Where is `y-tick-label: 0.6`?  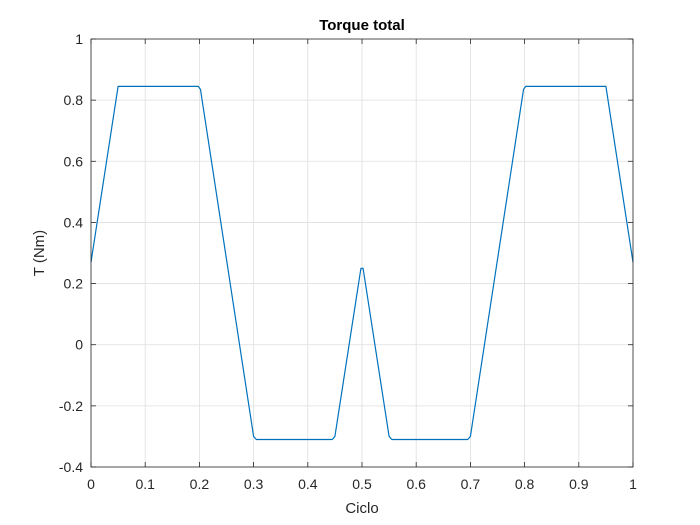
y-tick-label: 0.6 is located at coordinates (74, 161).